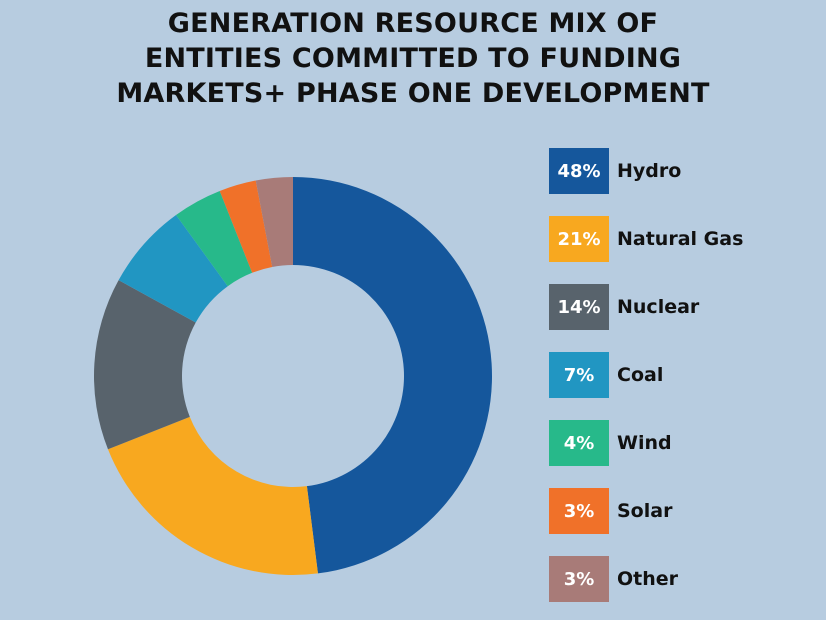  I want to click on legend-item-other: 3% Other, so click(679, 580).